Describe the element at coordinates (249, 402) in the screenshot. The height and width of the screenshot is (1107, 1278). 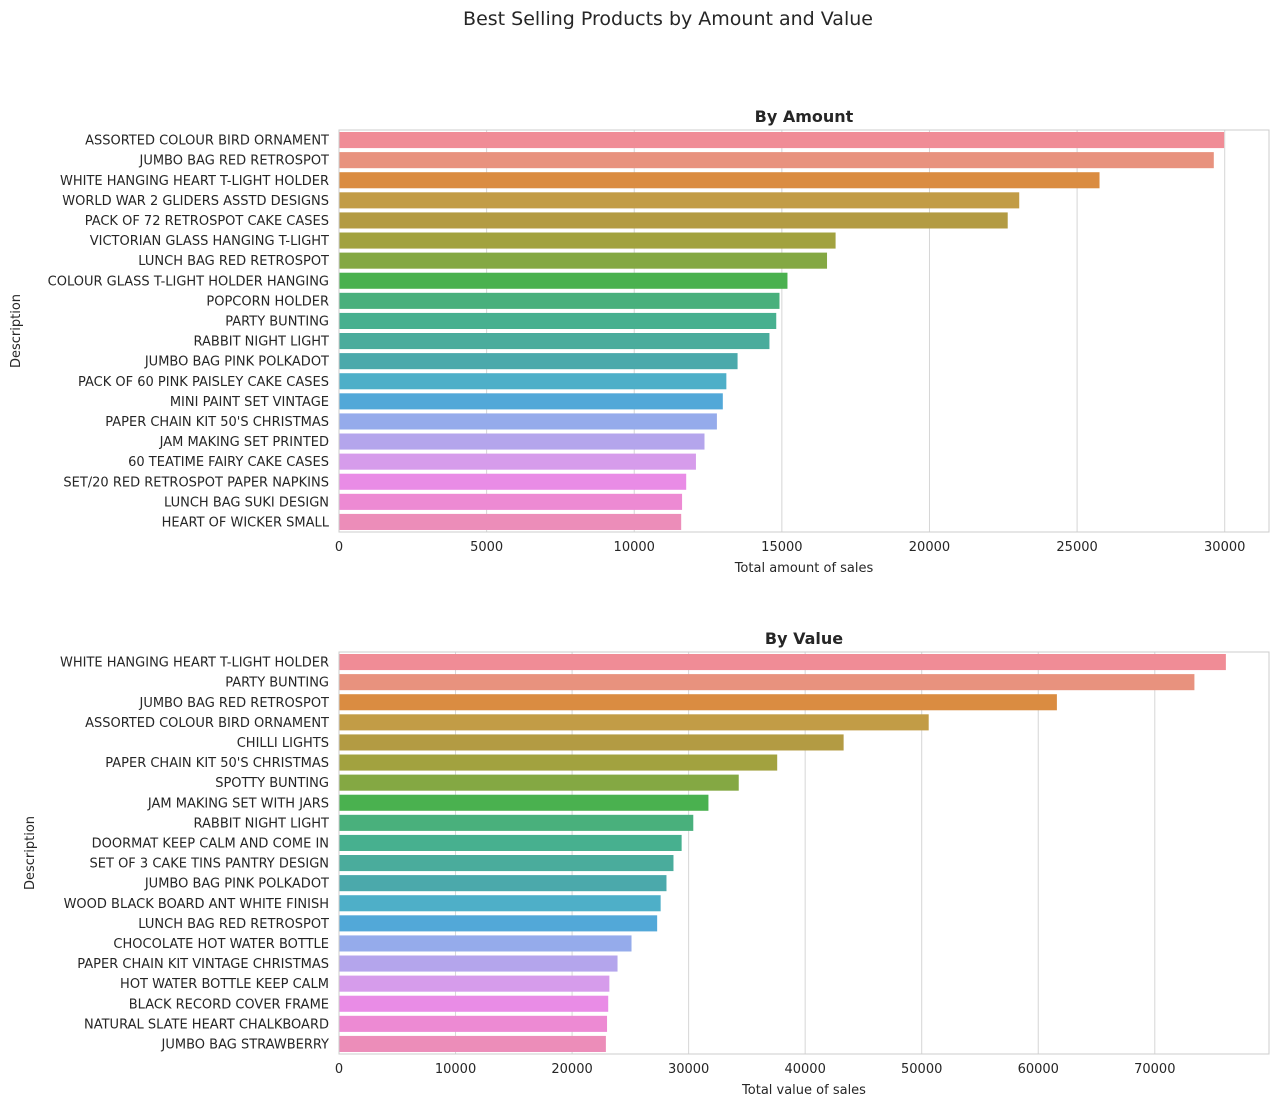
I see `y-tick-label: MINI PAINT SET VINTAGE` at that location.